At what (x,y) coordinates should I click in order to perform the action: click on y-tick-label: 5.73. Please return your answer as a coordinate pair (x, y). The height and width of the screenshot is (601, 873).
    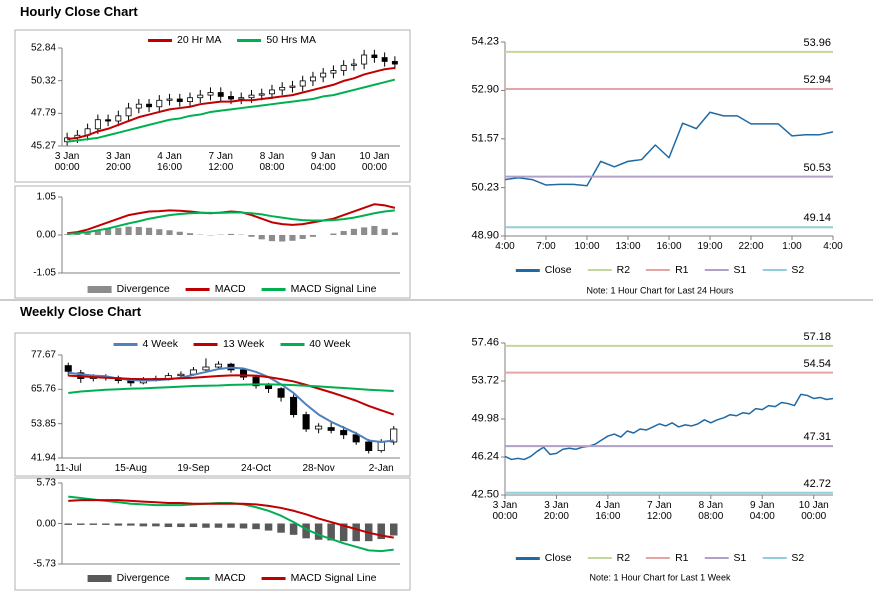
    Looking at the image, I should click on (46, 483).